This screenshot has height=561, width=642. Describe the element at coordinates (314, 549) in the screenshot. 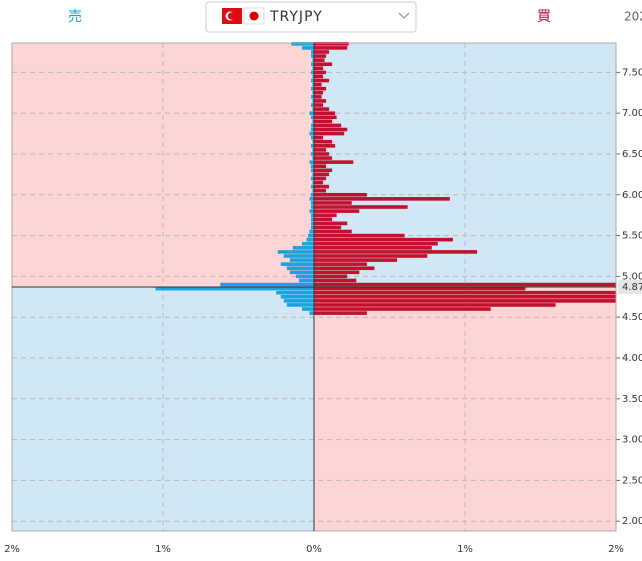

I see `x-tick-label: 0%` at that location.